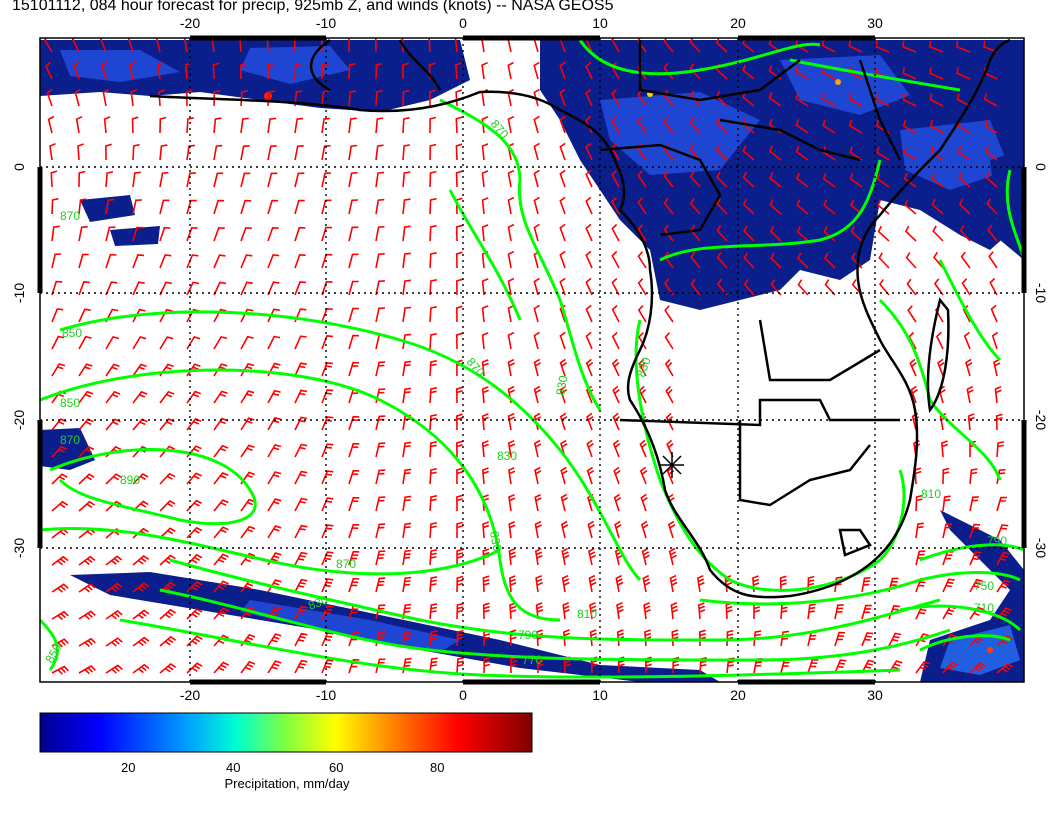  What do you see at coordinates (326, 695) in the screenshot?
I see `lon-tick-label: -10` at bounding box center [326, 695].